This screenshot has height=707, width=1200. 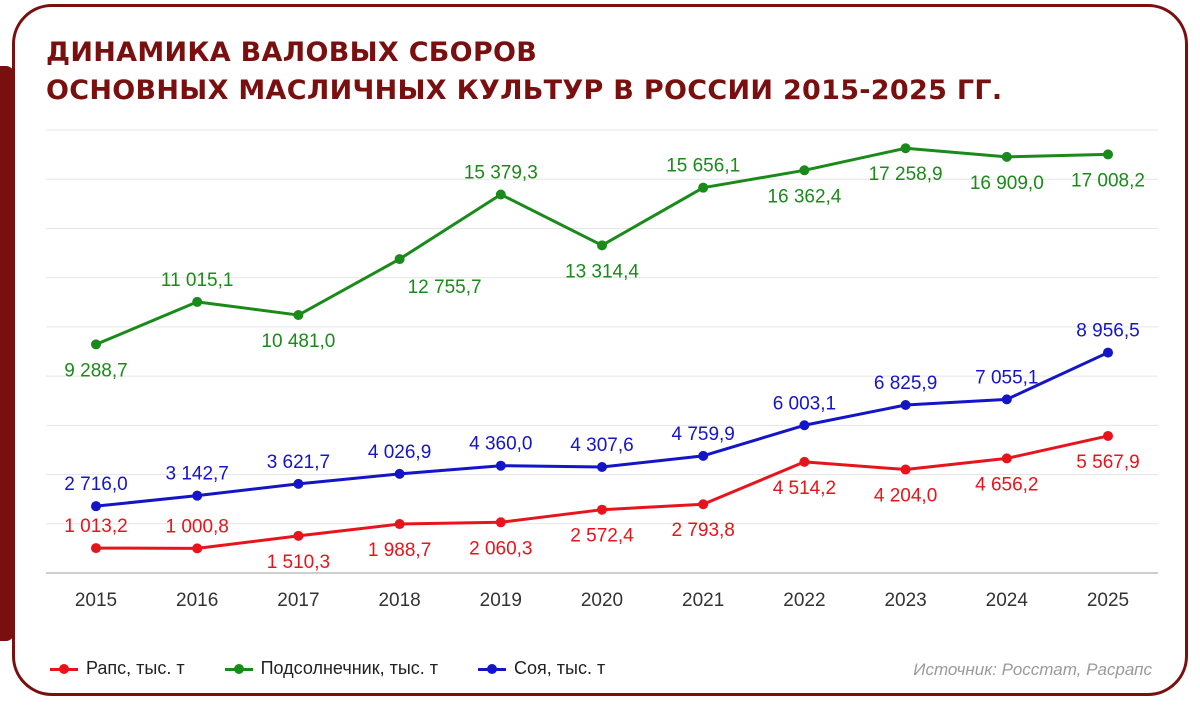 I want to click on x-tick-label: 2021, so click(x=703, y=600).